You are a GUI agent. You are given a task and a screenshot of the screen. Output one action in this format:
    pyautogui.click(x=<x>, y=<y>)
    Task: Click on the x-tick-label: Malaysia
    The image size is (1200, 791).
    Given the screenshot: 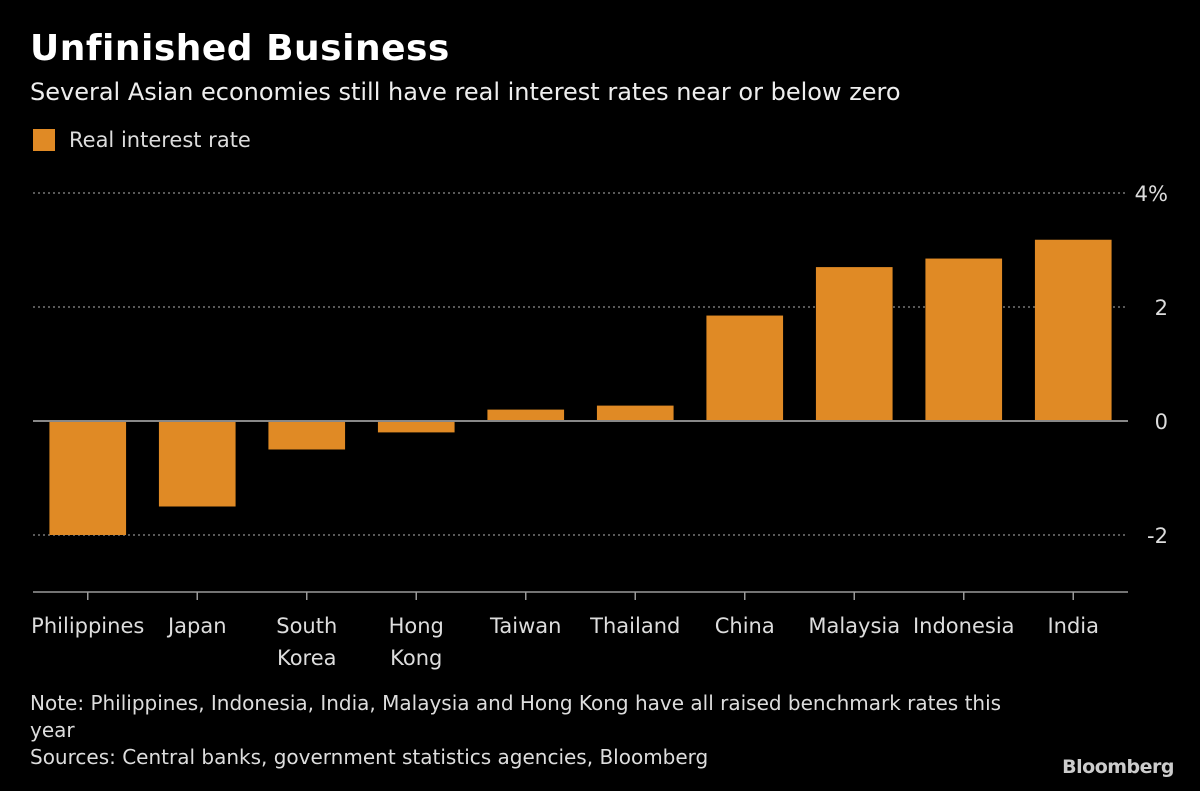 What is the action you would take?
    pyautogui.click(x=854, y=626)
    